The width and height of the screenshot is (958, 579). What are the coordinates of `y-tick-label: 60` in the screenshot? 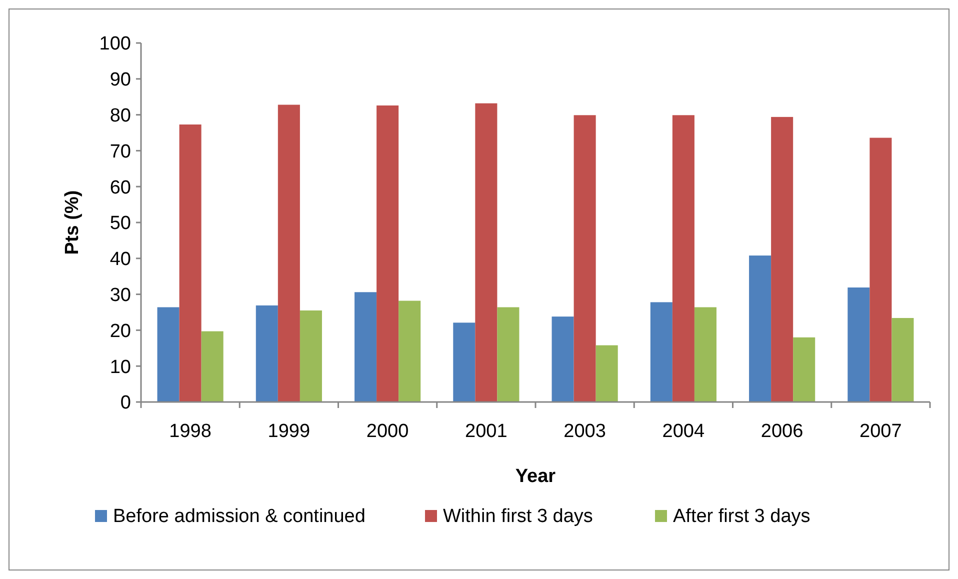 It's located at (120, 187).